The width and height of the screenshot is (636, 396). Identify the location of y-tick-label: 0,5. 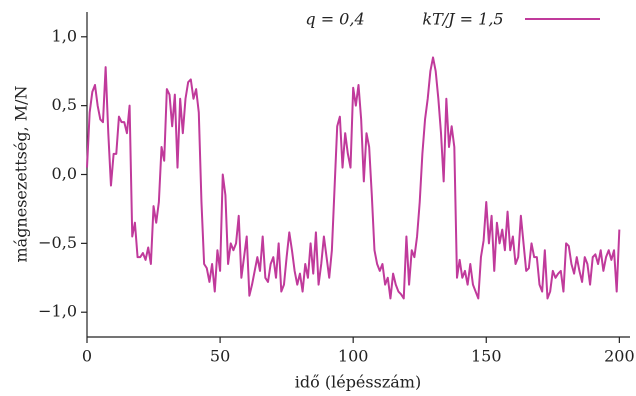
(64, 104).